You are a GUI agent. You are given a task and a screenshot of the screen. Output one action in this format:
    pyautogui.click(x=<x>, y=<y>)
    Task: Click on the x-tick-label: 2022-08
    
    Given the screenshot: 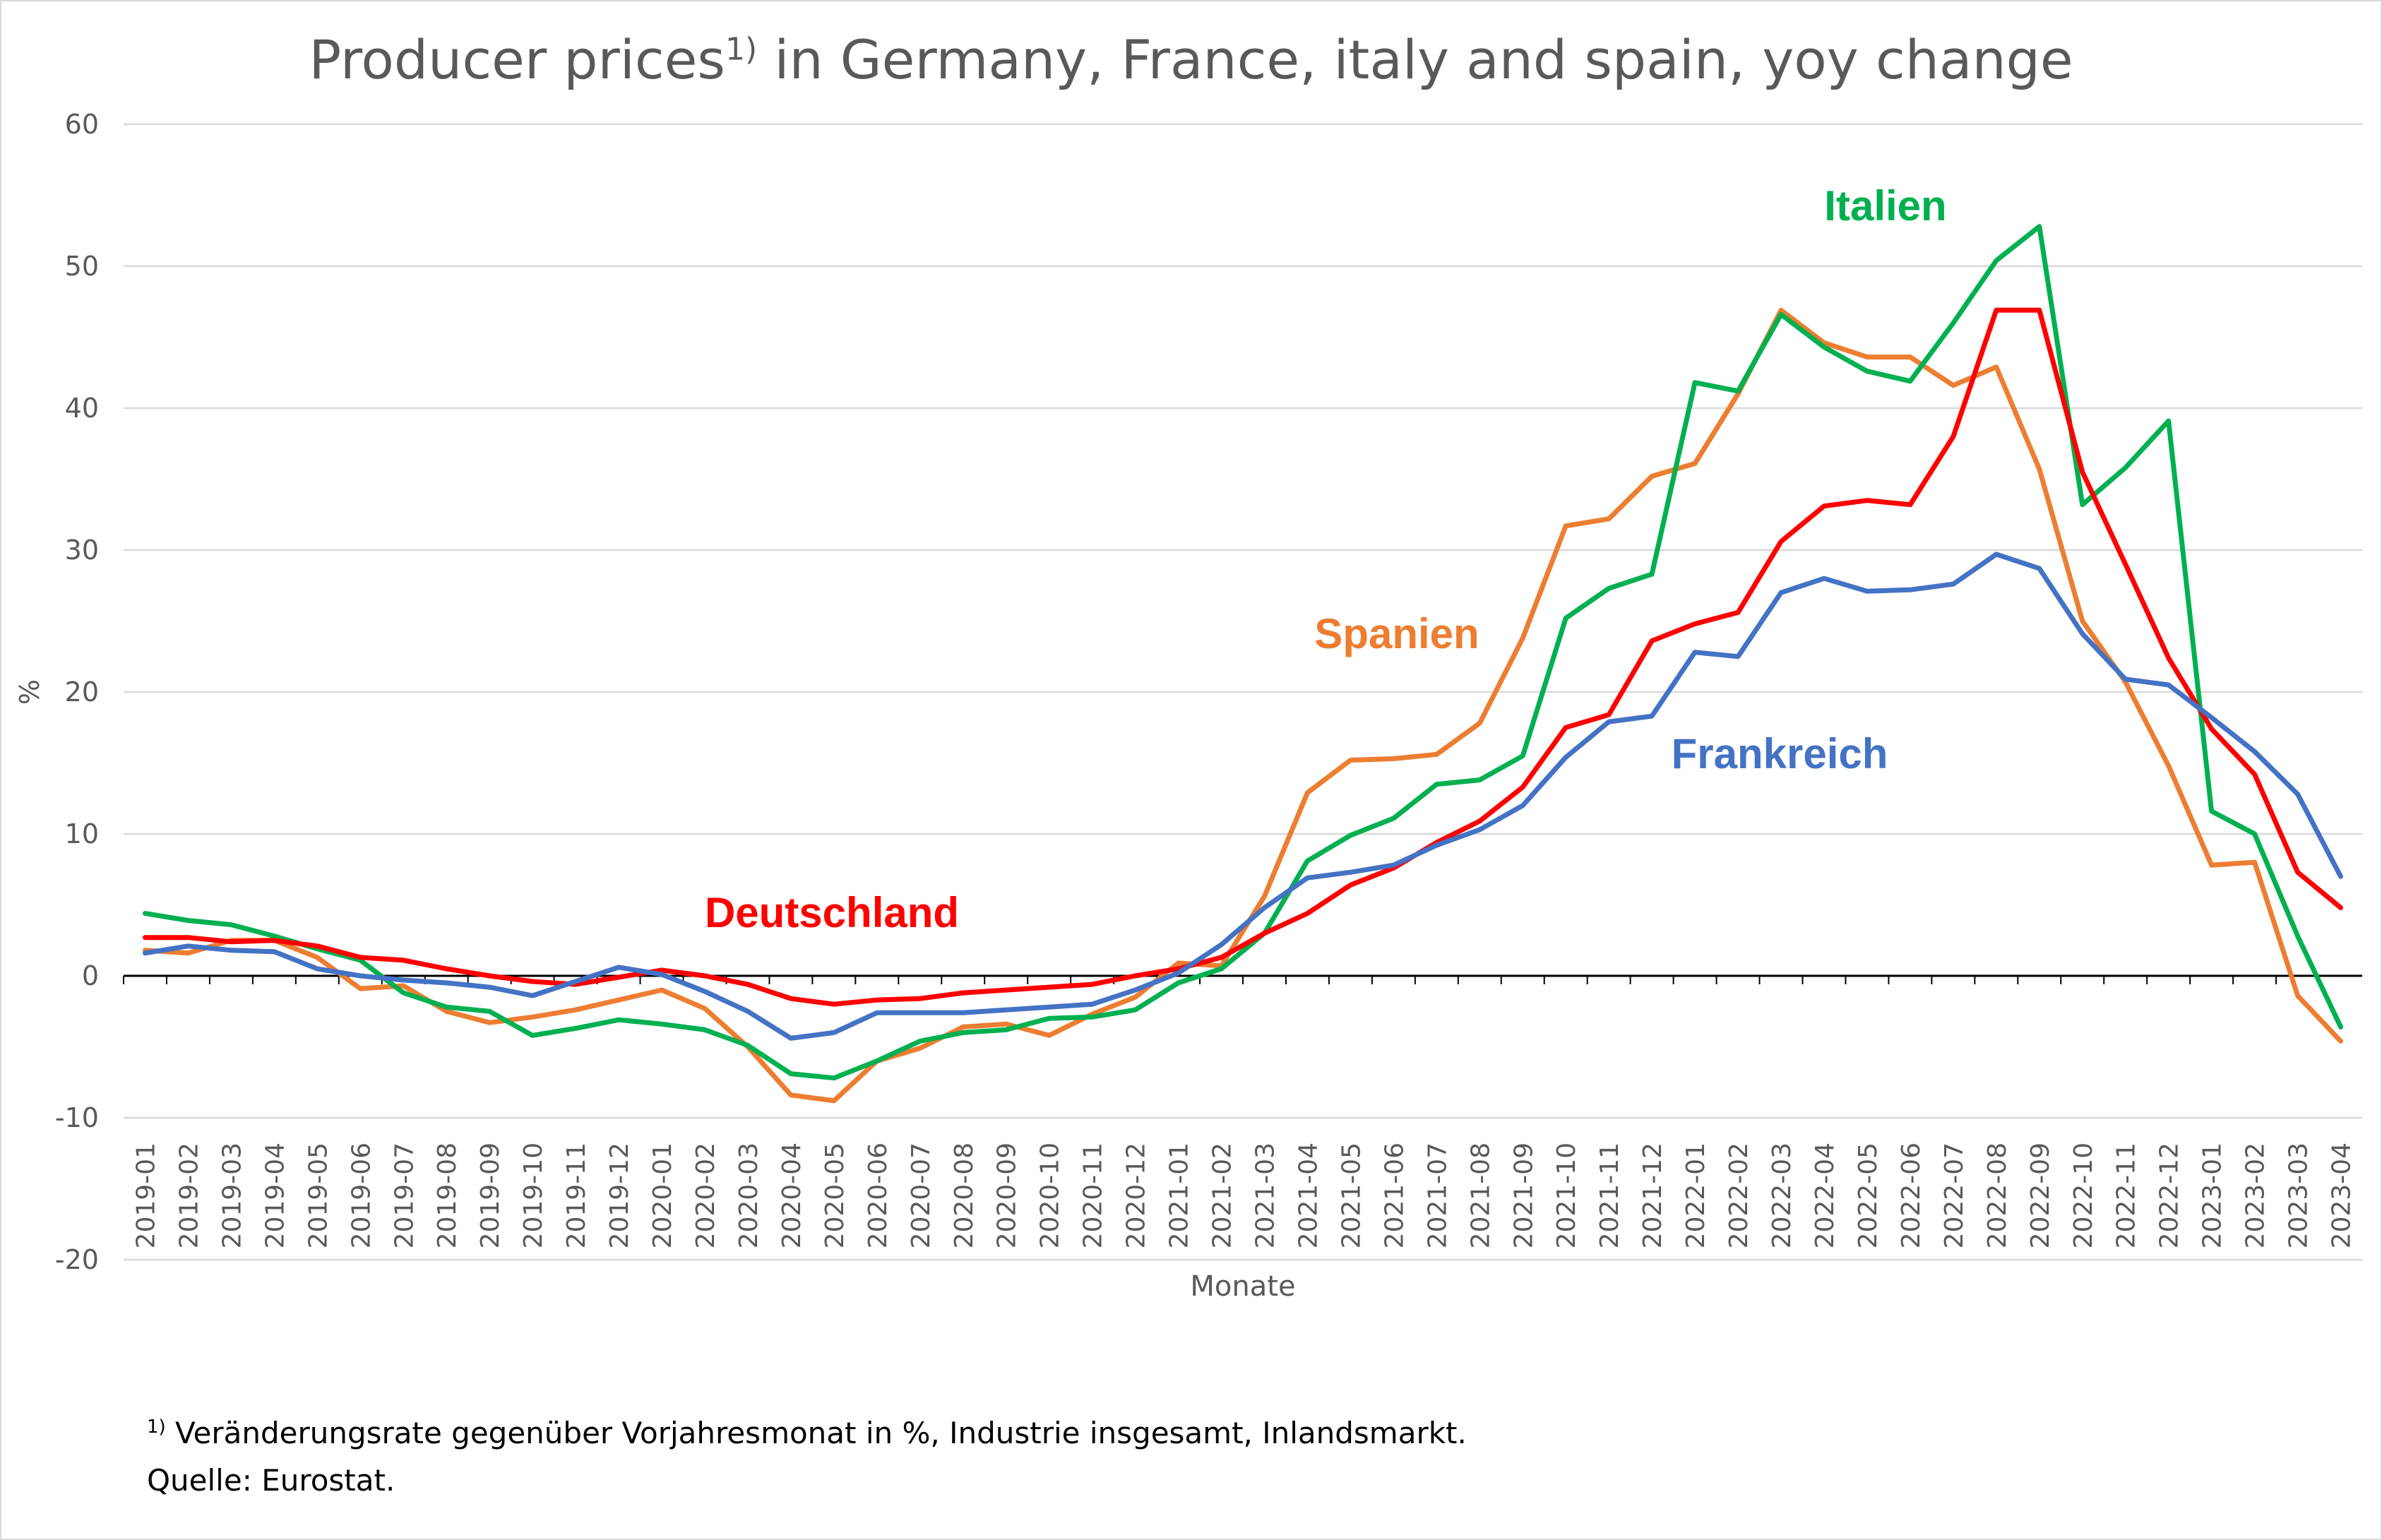 What is the action you would take?
    pyautogui.click(x=1998, y=1195)
    